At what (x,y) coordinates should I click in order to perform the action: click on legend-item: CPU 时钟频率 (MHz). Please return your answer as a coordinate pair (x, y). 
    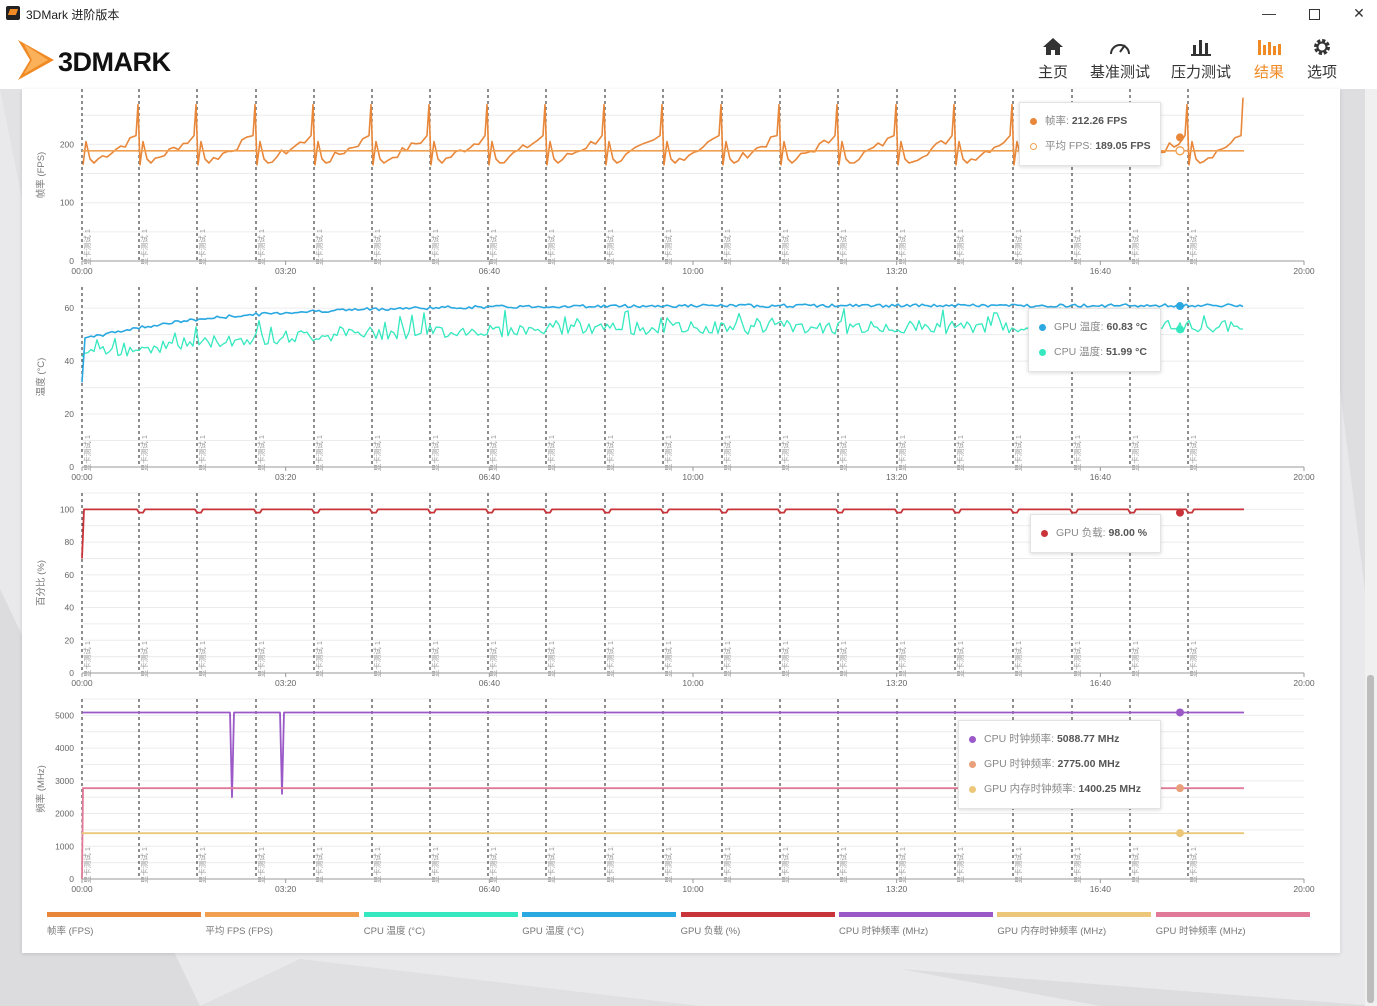
    Looking at the image, I should click on (916, 927).